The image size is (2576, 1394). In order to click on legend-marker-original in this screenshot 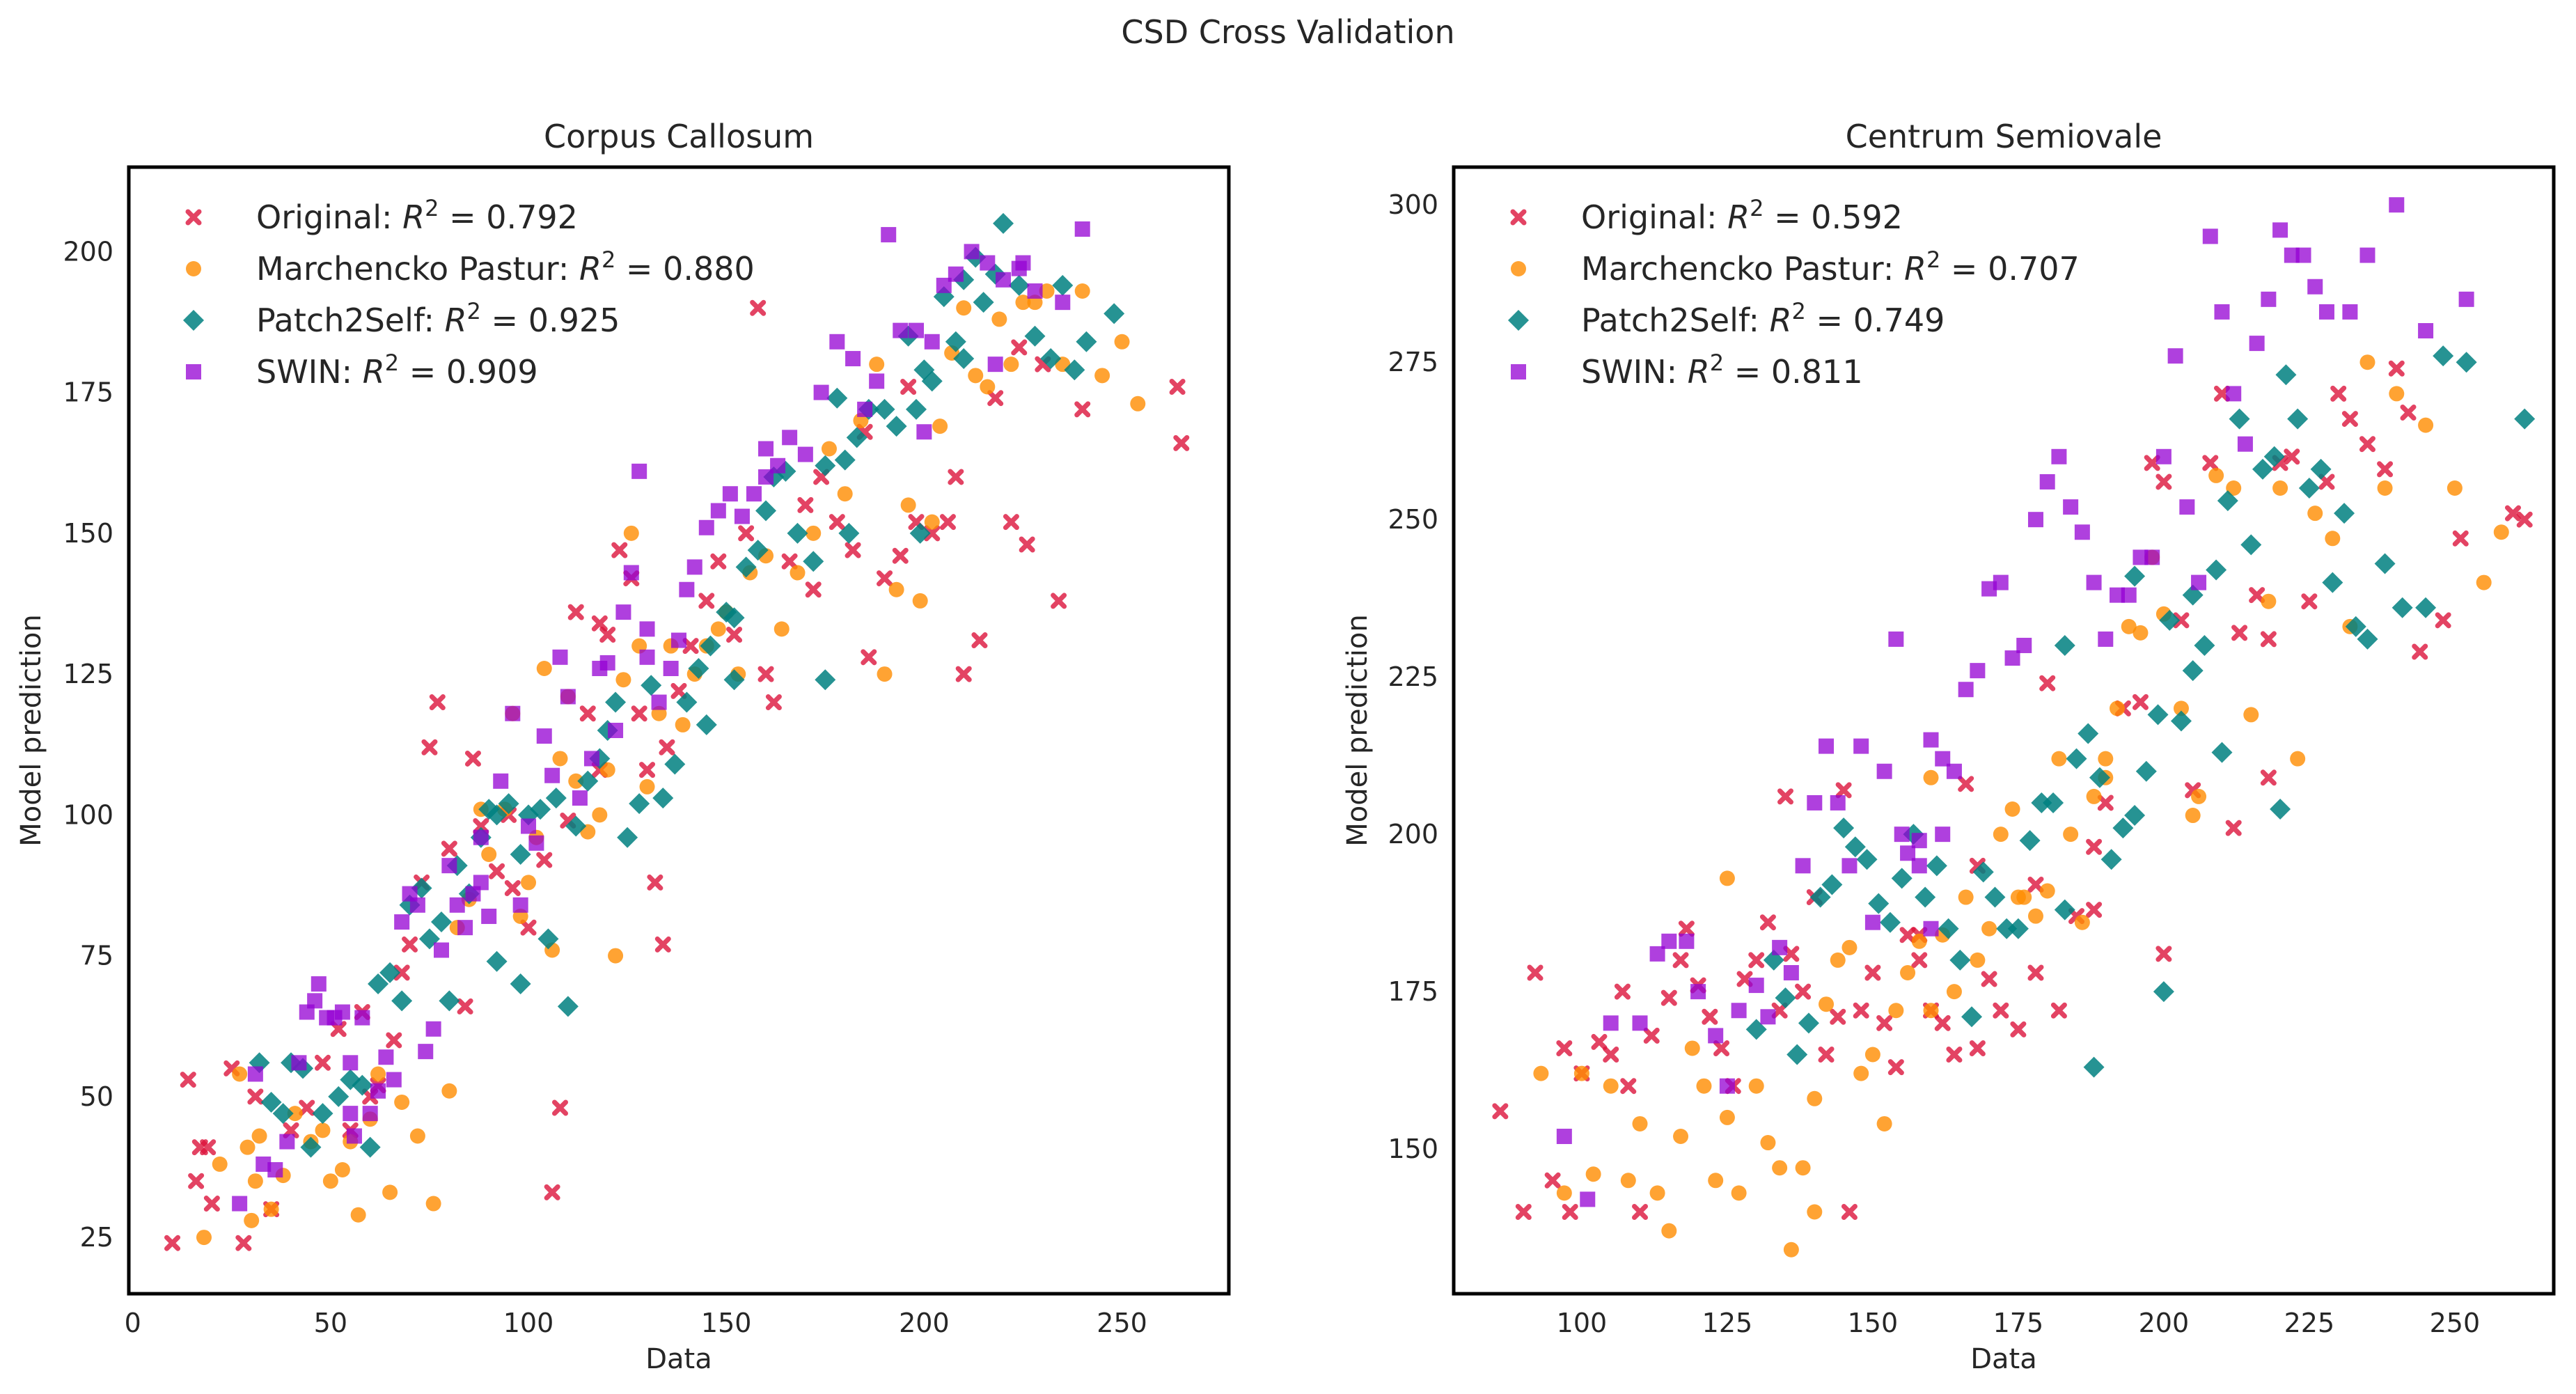, I will do `click(193, 217)`.